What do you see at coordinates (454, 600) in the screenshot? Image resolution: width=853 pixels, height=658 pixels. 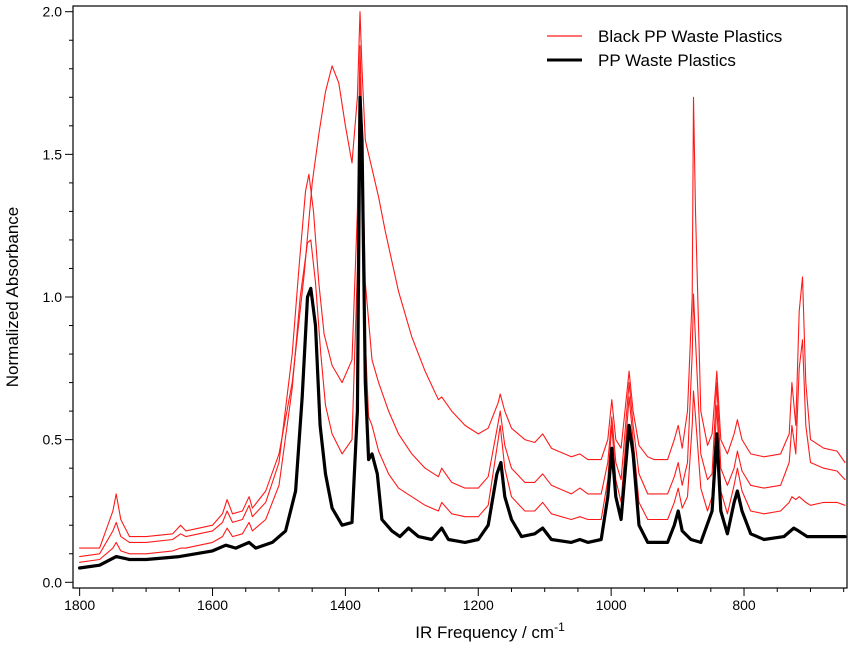 I see `x-axis-ticks: 1800 1600 1400 1200 1000 800` at bounding box center [454, 600].